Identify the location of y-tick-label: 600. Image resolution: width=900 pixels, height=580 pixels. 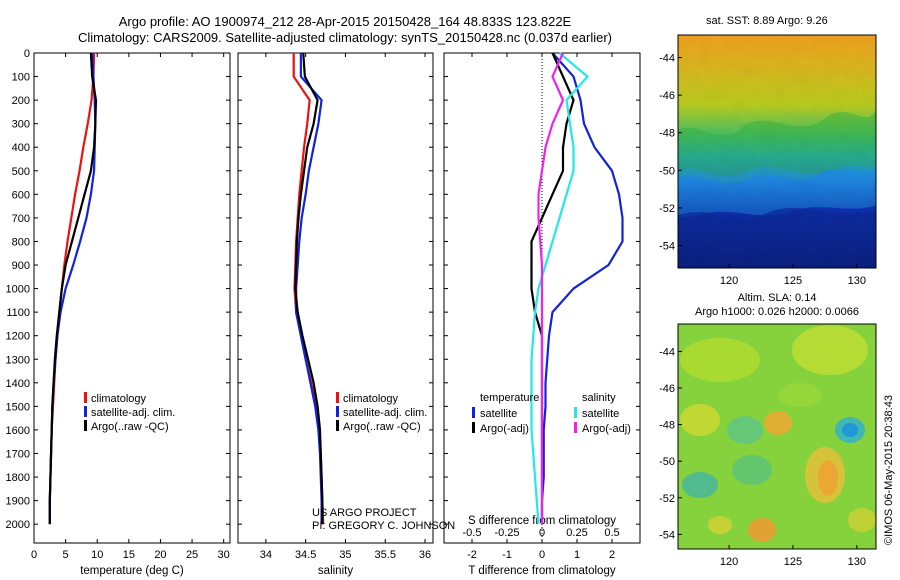
(21, 195).